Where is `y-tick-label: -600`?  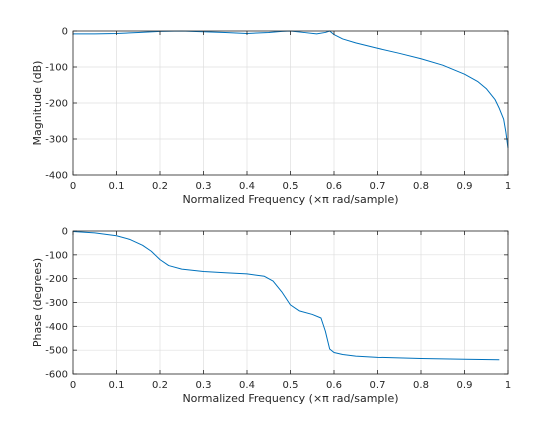
y-tick-label: -600 is located at coordinates (56, 375).